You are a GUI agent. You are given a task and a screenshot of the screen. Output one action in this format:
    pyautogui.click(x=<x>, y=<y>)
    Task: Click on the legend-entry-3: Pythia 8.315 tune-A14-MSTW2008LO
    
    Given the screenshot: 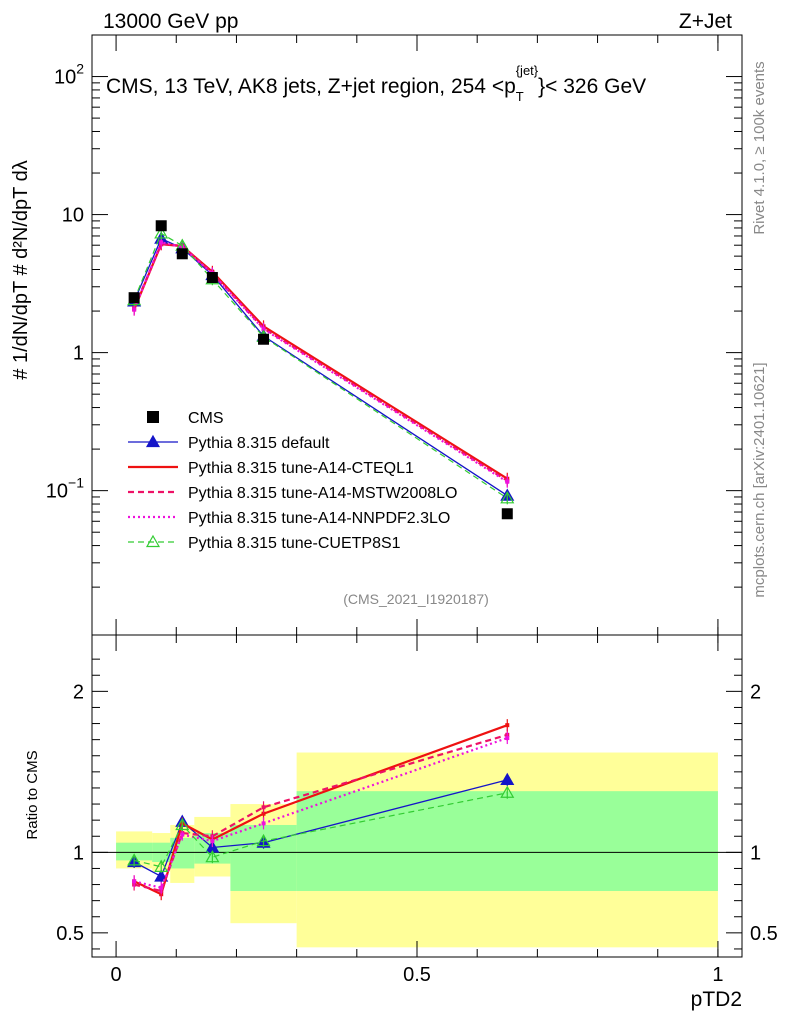 What is the action you would take?
    pyautogui.click(x=292, y=493)
    